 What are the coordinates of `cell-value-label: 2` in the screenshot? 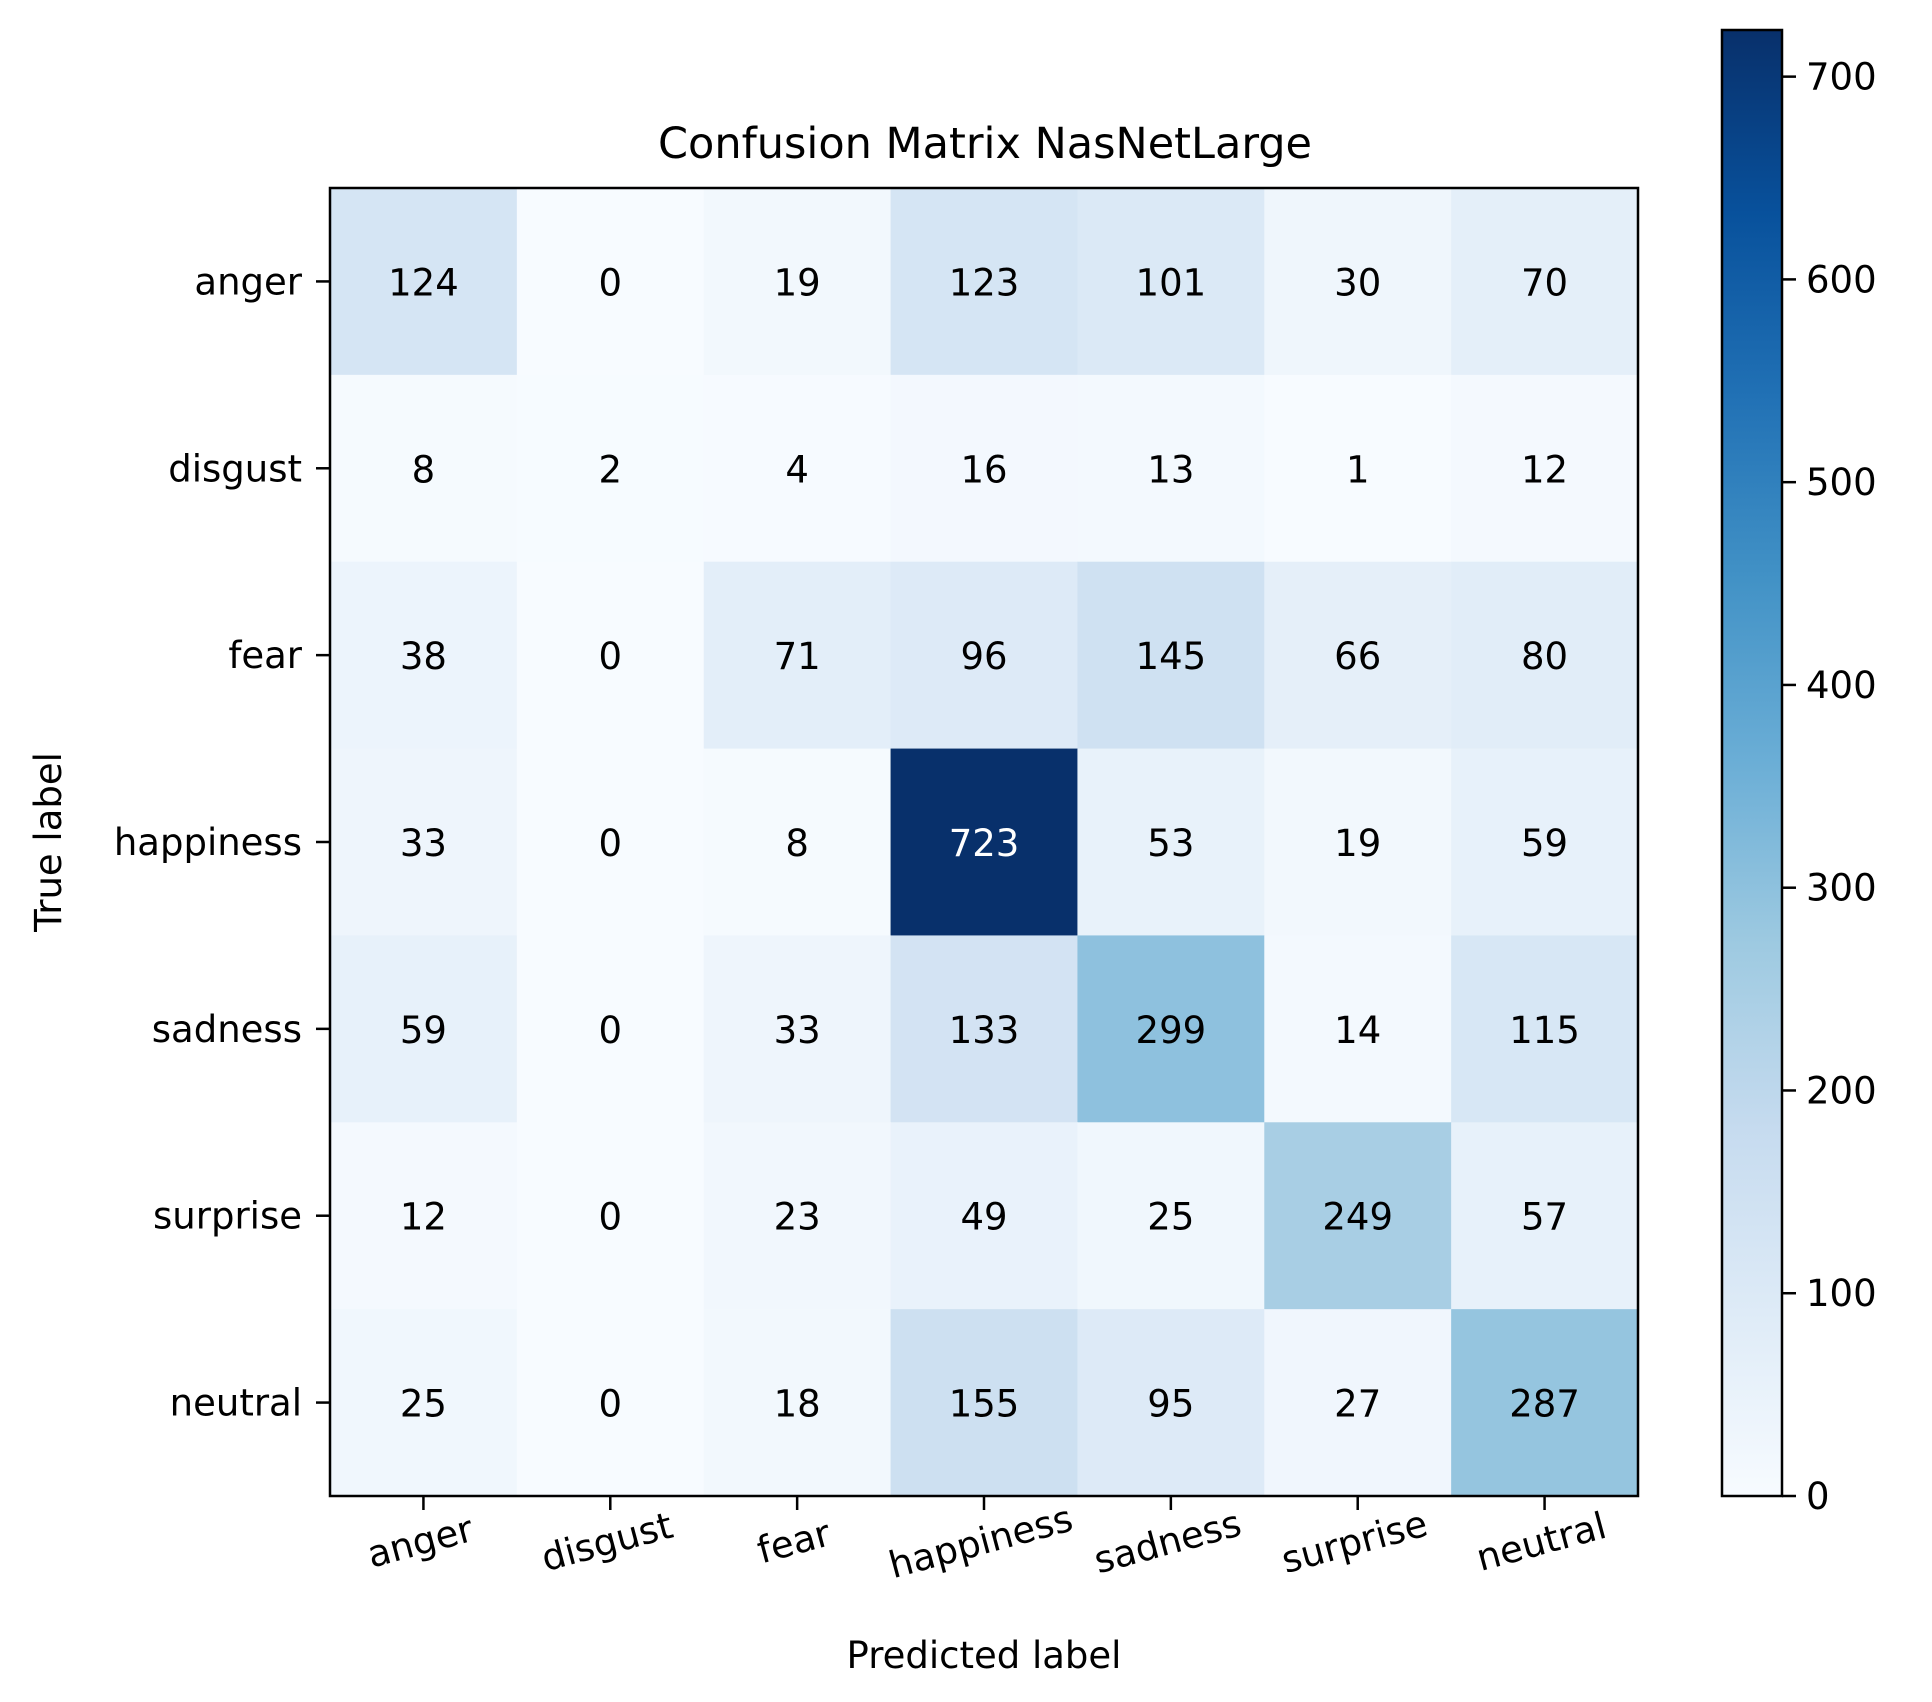 It's located at (611, 469).